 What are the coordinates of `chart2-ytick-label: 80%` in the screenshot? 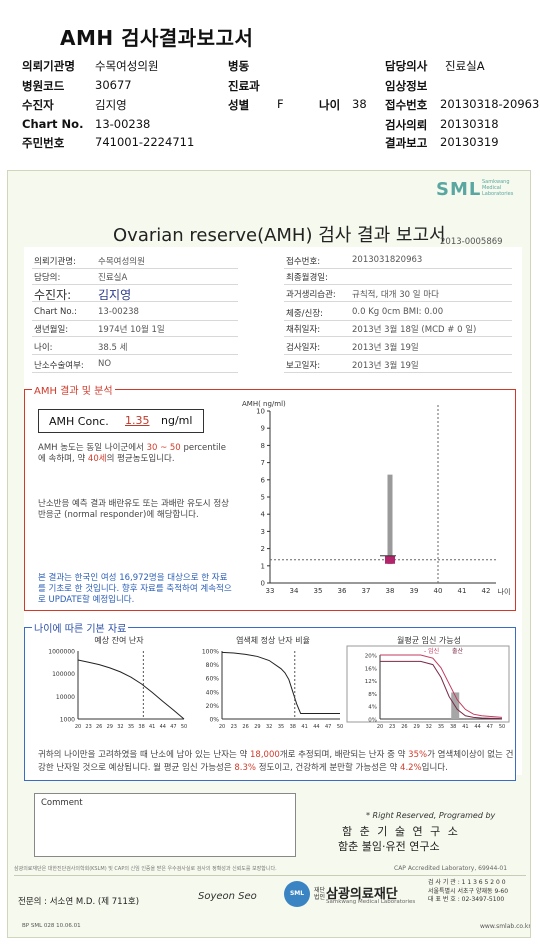 It's located at (213, 665).